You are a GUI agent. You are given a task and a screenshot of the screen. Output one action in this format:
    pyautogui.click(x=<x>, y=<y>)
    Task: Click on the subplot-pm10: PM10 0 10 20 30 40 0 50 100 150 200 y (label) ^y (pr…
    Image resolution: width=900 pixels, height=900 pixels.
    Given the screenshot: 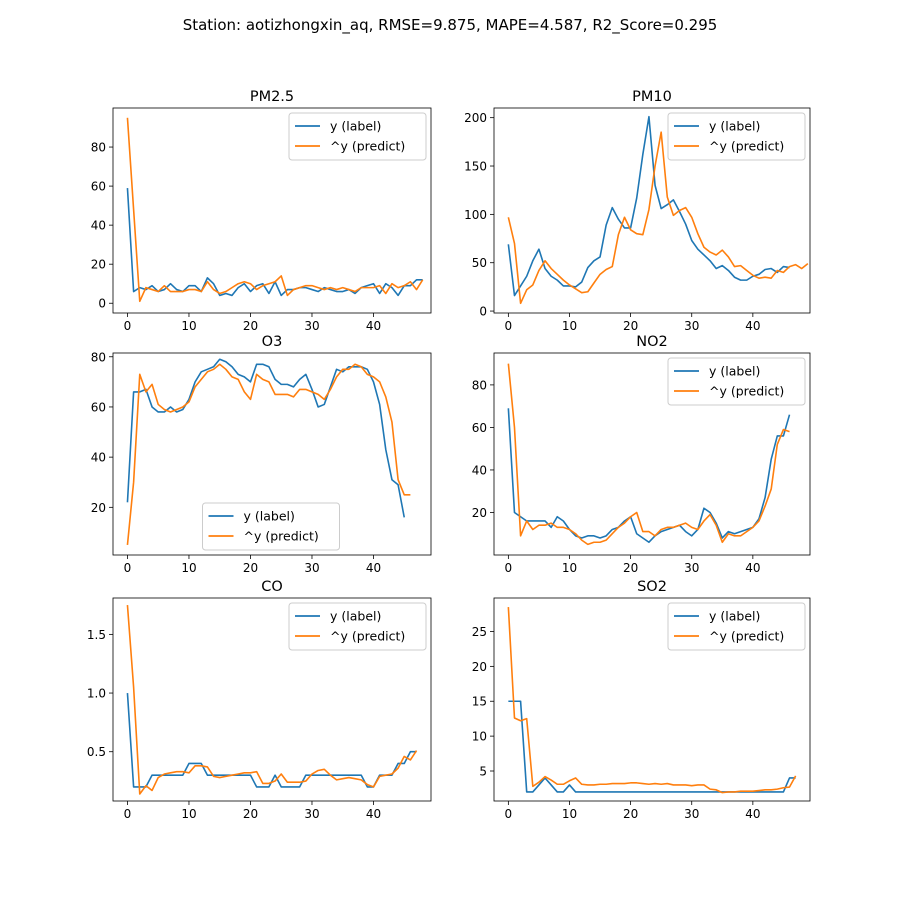 What is the action you would take?
    pyautogui.click(x=637, y=211)
    